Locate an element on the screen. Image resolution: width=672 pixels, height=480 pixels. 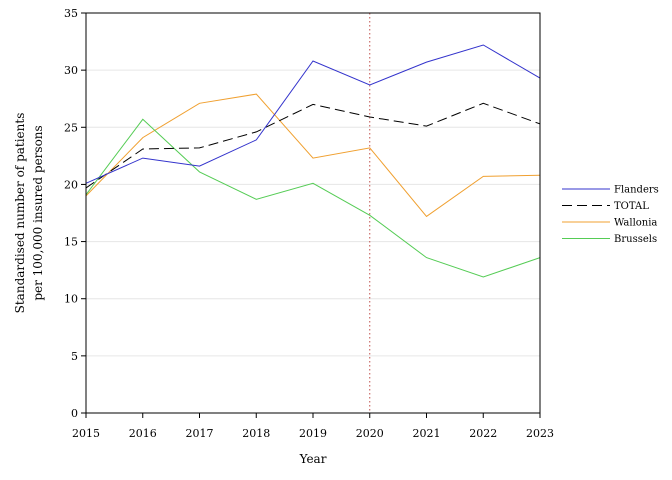
x-tick-label-2018: 2018 is located at coordinates (256, 433).